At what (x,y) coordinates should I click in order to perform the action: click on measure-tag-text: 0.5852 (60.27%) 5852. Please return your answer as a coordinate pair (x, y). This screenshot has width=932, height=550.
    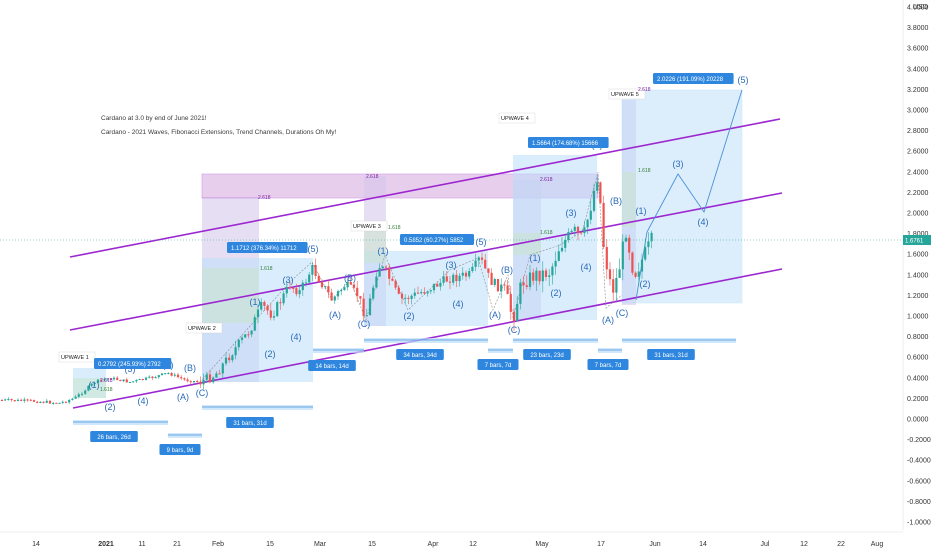
    Looking at the image, I should click on (434, 241).